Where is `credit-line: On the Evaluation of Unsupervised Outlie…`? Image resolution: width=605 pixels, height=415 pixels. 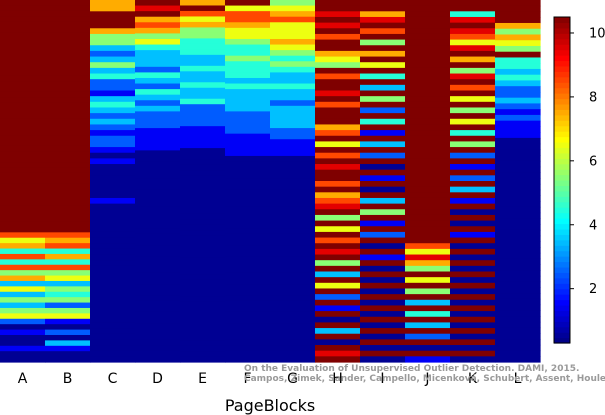
credit-line: On the Evaluation of Unsupervised Outlie… is located at coordinates (411, 369).